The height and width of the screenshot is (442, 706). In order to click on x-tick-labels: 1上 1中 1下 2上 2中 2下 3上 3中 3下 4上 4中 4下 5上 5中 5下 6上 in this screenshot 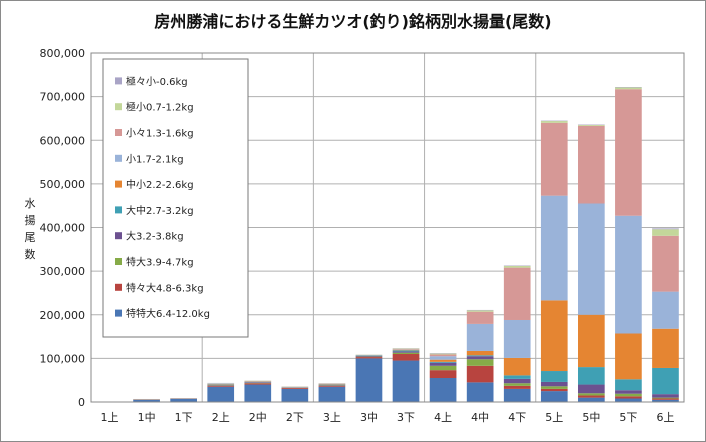, I will do `click(388, 417)`.